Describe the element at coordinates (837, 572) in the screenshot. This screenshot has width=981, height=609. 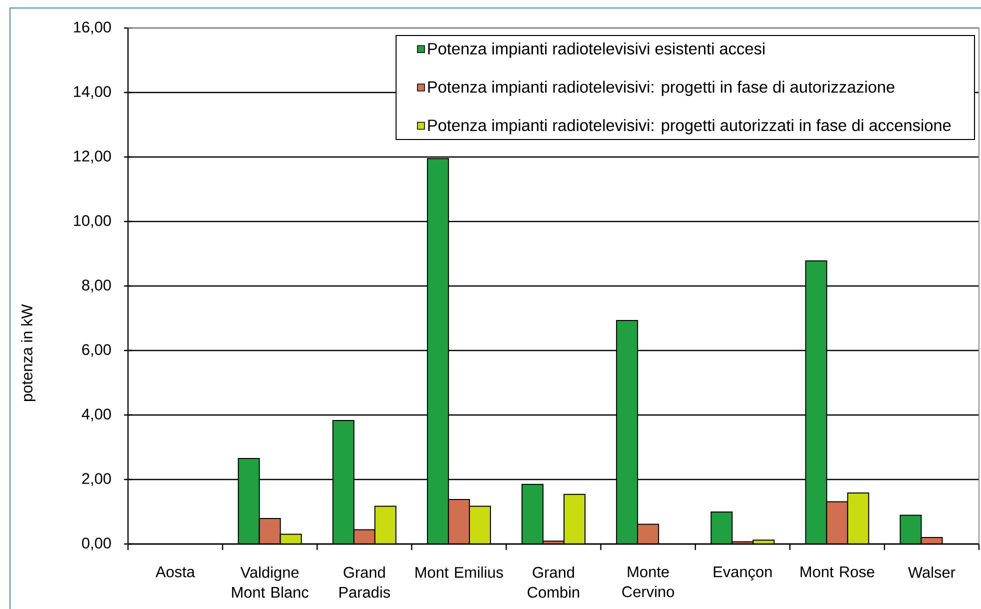
I see `x-tick-label: Mont Rose` at that location.